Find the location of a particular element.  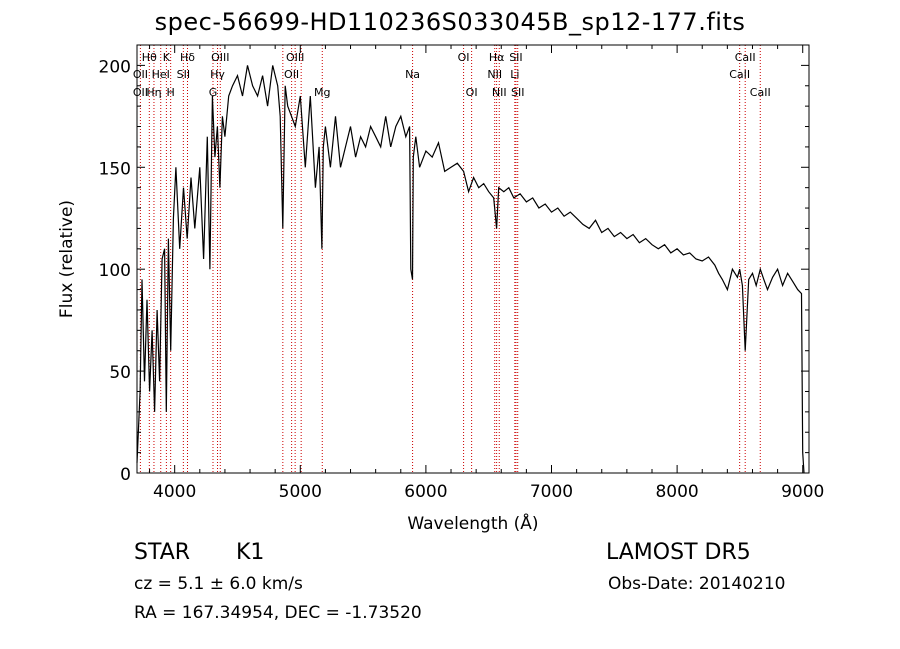

spectral-line-label: Hη is located at coordinates (153, 92).